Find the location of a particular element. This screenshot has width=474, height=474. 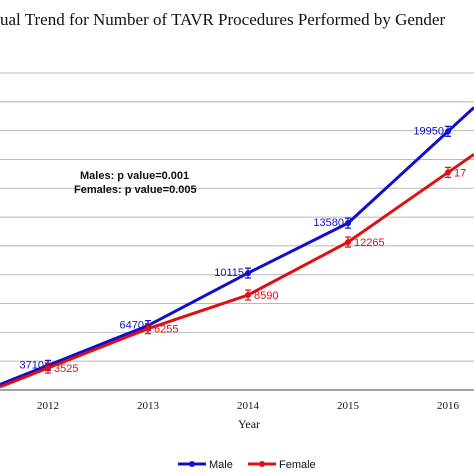

x-tick-label: 2013 is located at coordinates (148, 406).